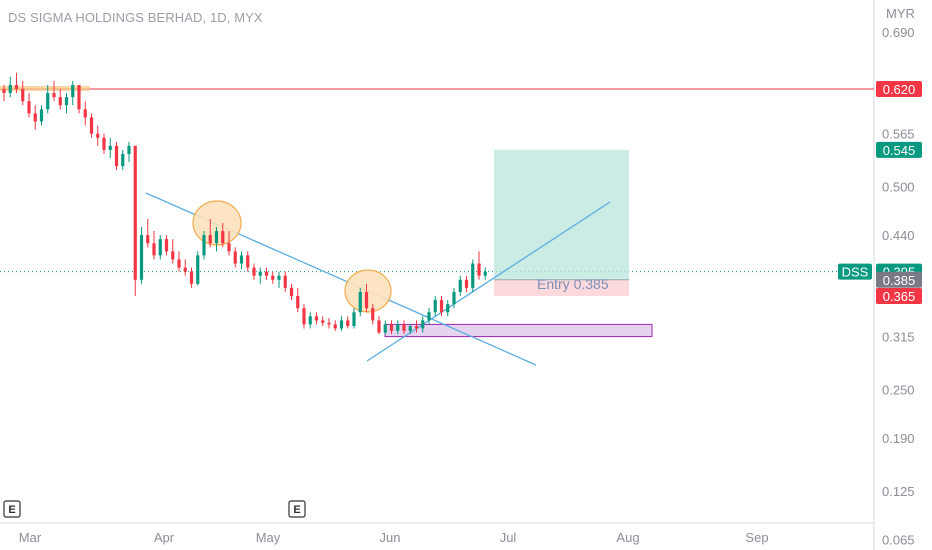 This screenshot has width=932, height=550. What do you see at coordinates (30, 537) in the screenshot?
I see `x-tick-label: Mar` at bounding box center [30, 537].